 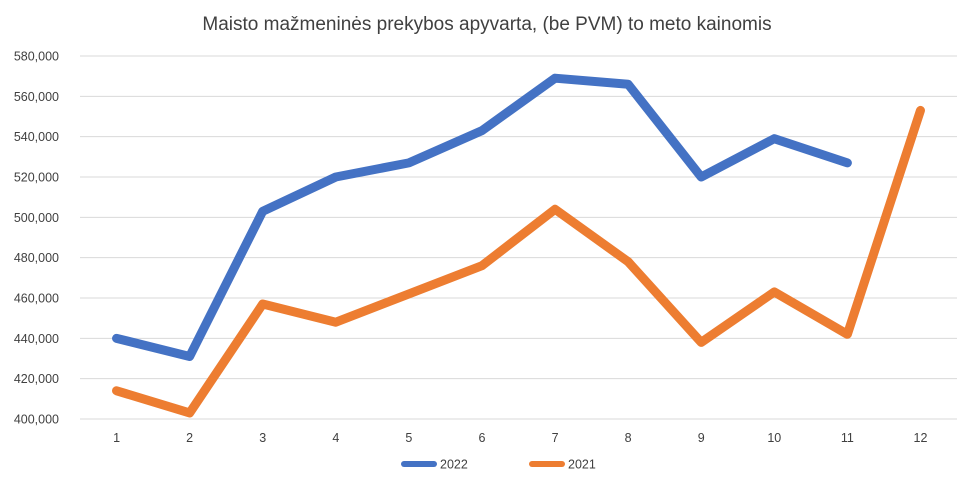 I want to click on x-tick-label: 12, so click(x=921, y=438).